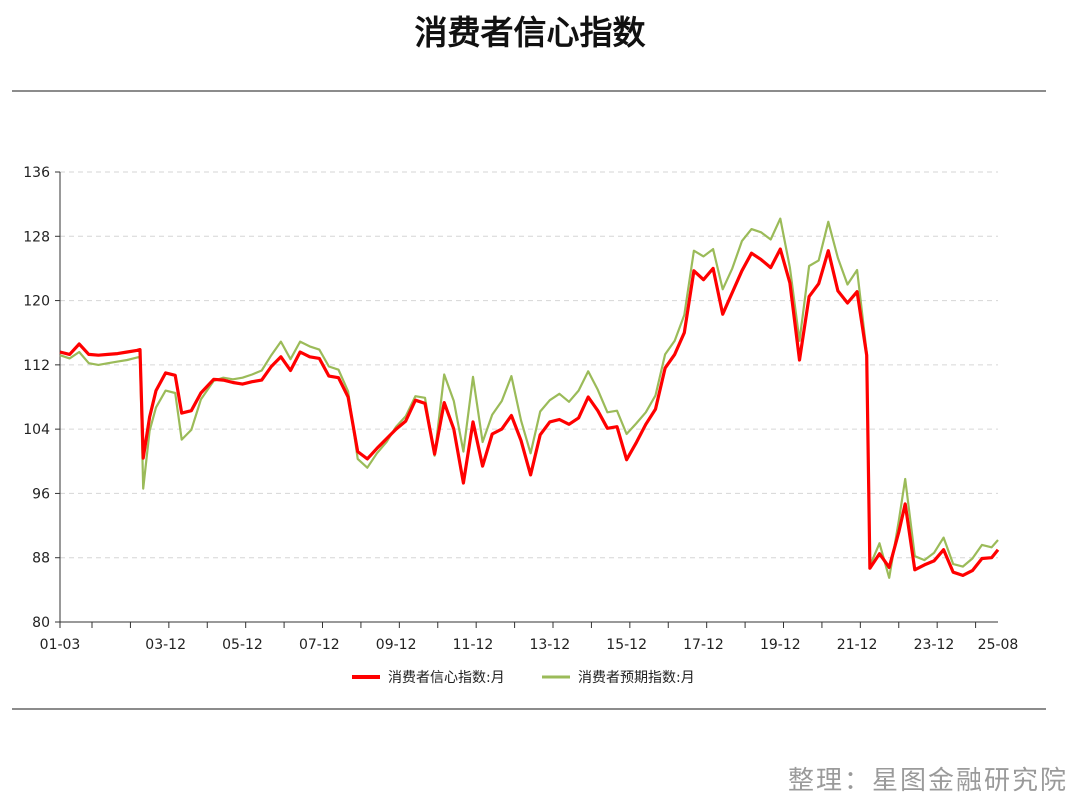 Image resolution: width=1080 pixels, height=804 pixels. I want to click on bottom-divider, so click(529, 709).